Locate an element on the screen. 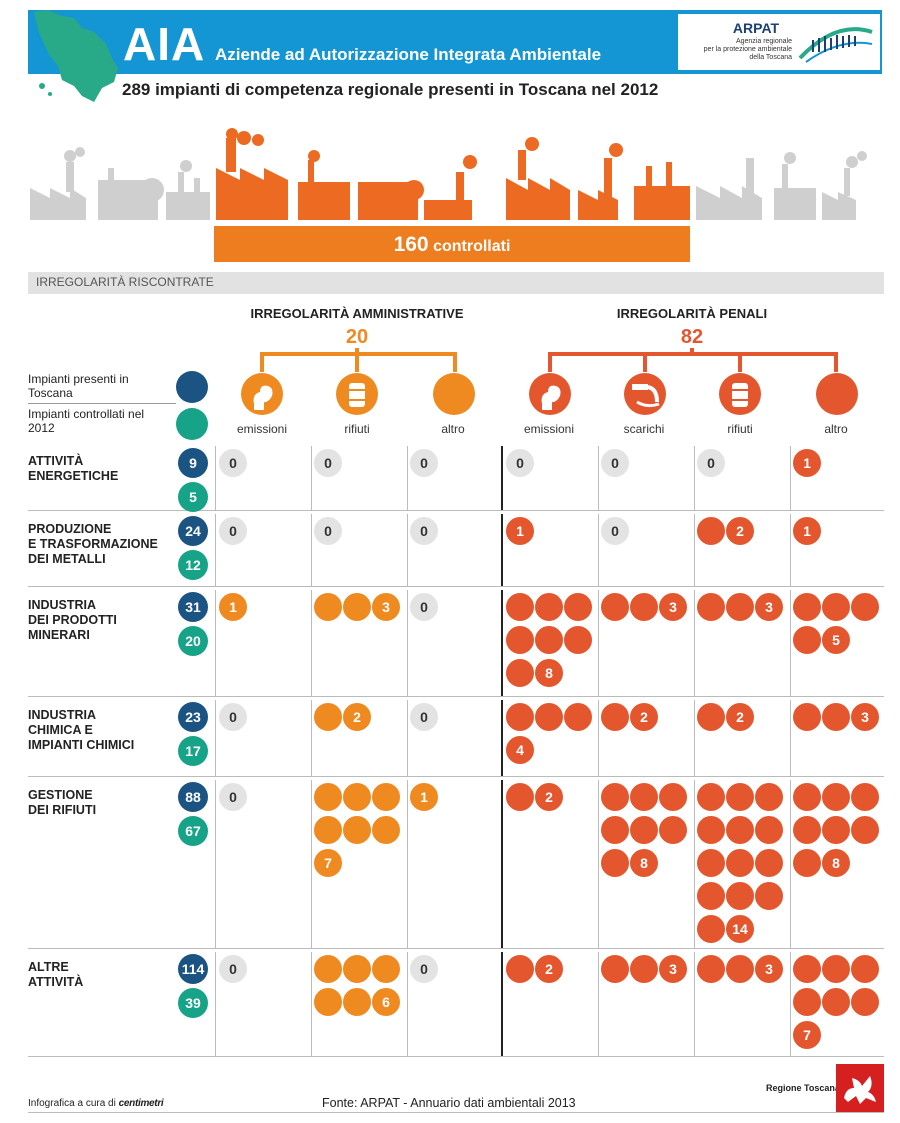 This screenshot has width=900, height=1123. plain-circle-icon is located at coordinates (454, 394).